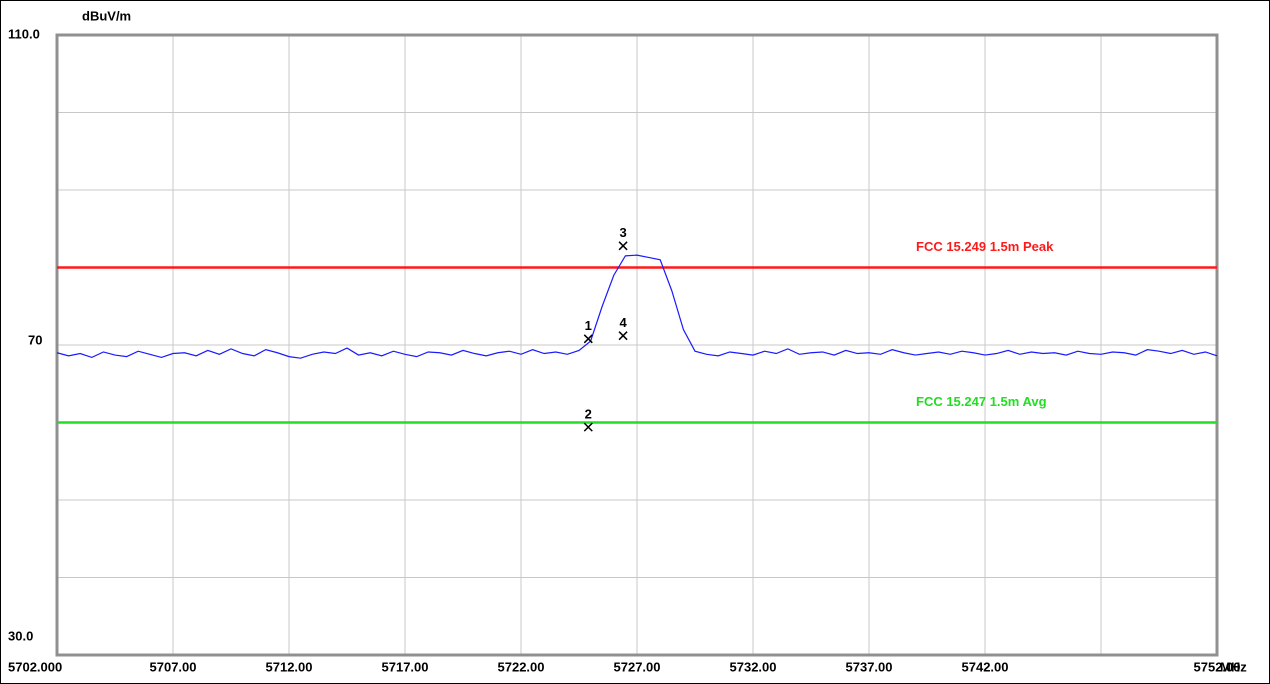 The width and height of the screenshot is (1270, 684). What do you see at coordinates (753, 666) in the screenshot?
I see `x-tick-label: 5732.00` at bounding box center [753, 666].